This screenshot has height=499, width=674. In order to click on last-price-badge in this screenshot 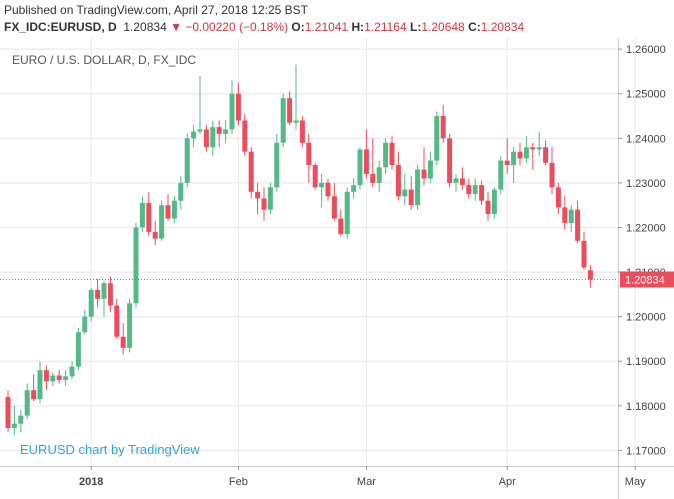, I will do `click(647, 279)`.